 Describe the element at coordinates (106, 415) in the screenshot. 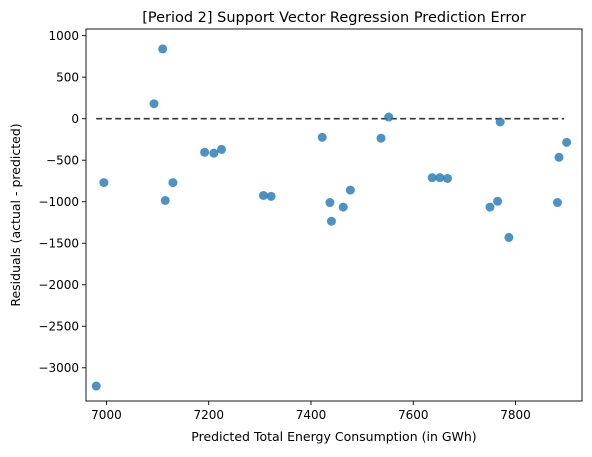

I see `x-tick-label: 7000` at that location.